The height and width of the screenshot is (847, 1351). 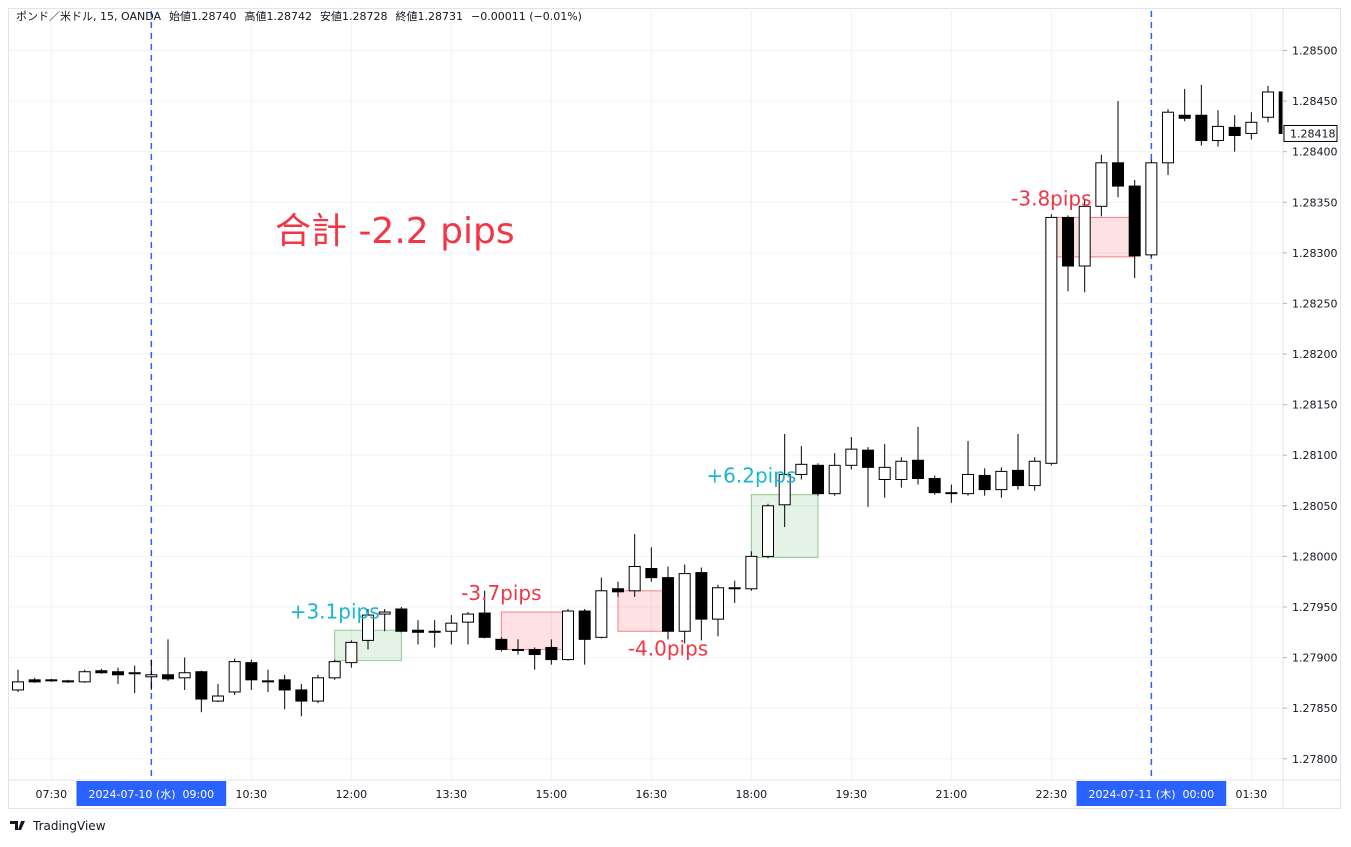 I want to click on last-price-box, so click(x=1310, y=133).